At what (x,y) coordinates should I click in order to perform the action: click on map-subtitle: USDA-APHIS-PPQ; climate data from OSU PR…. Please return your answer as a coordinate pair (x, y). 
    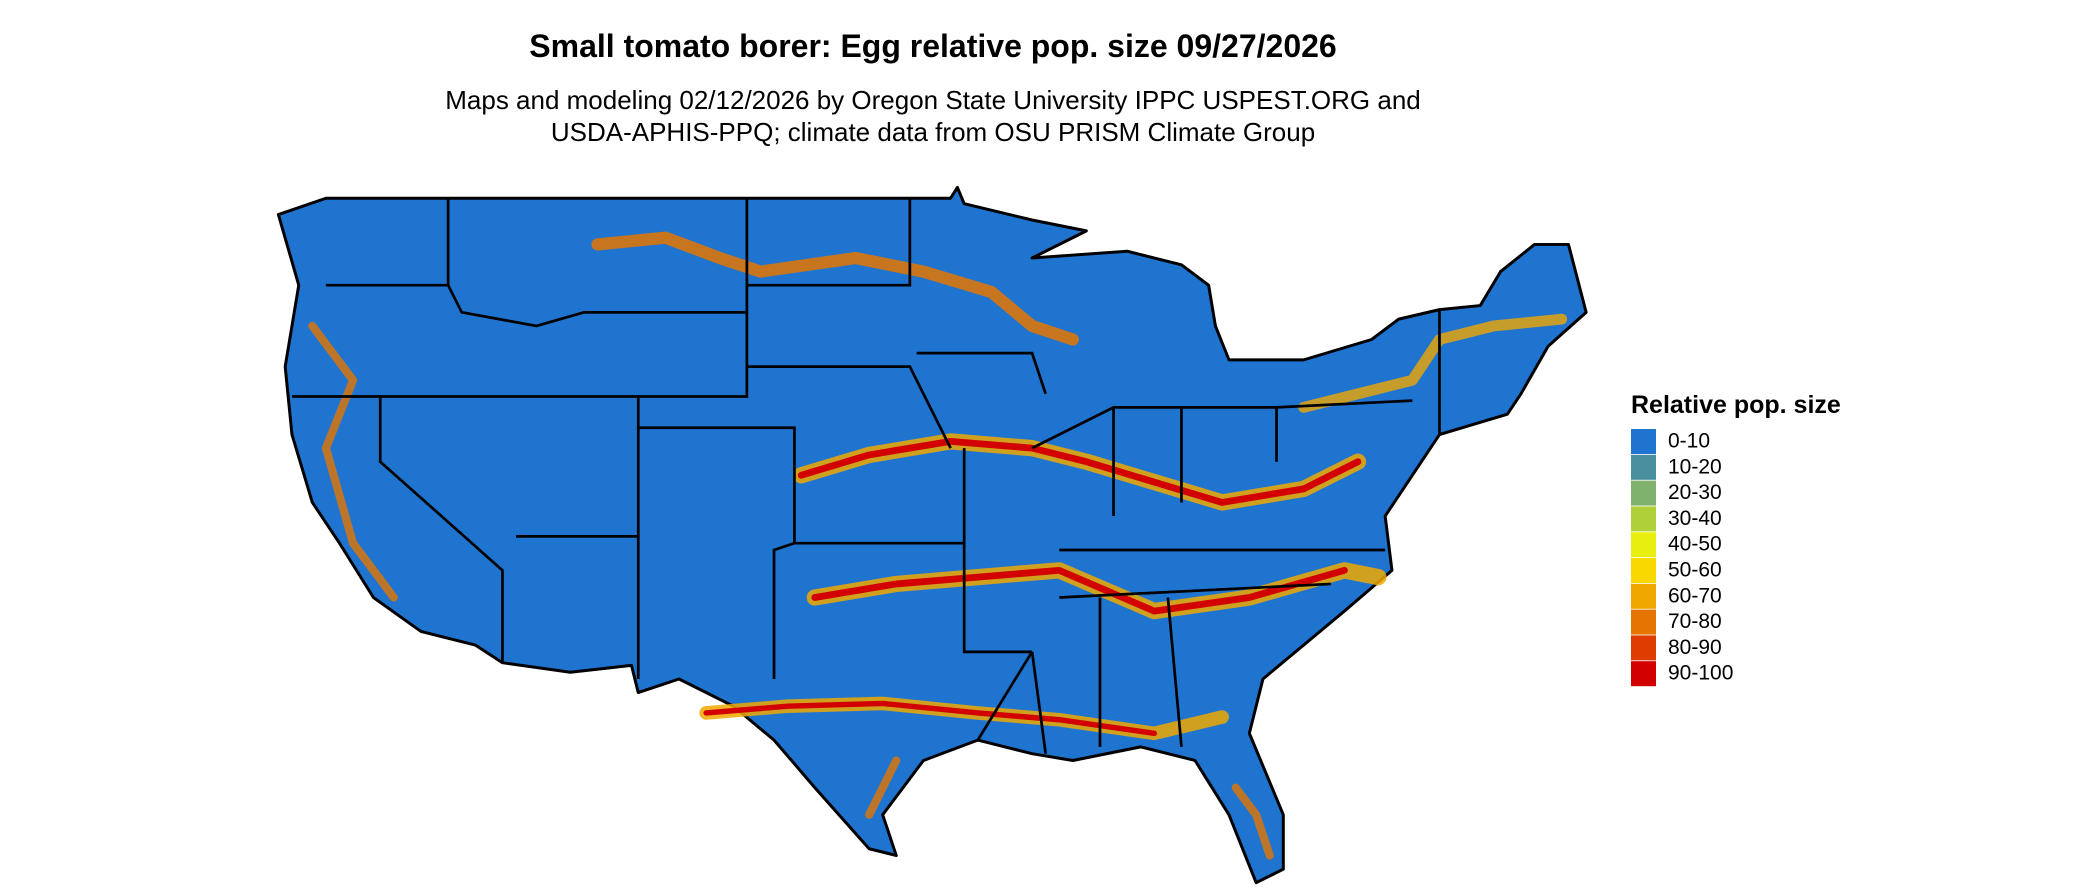
    Looking at the image, I should click on (933, 132).